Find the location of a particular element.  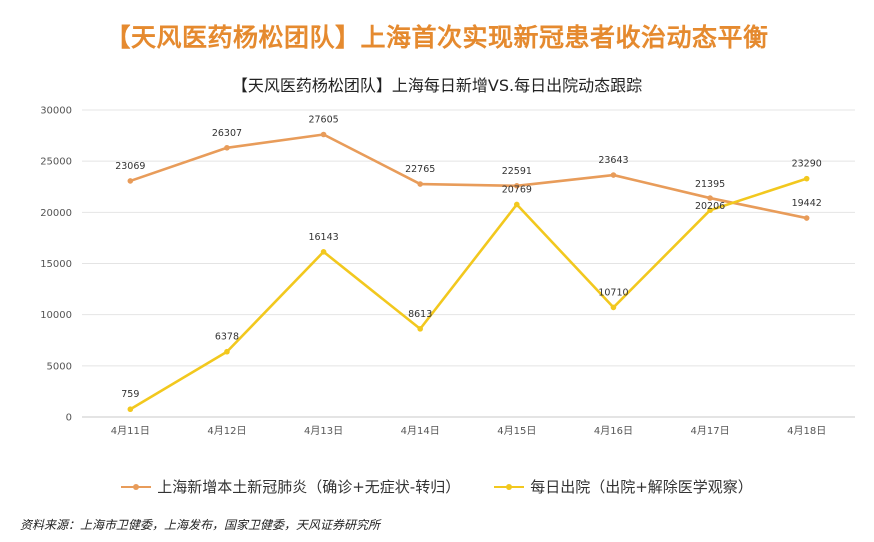

legend-swatch-new-cases is located at coordinates (136, 487).